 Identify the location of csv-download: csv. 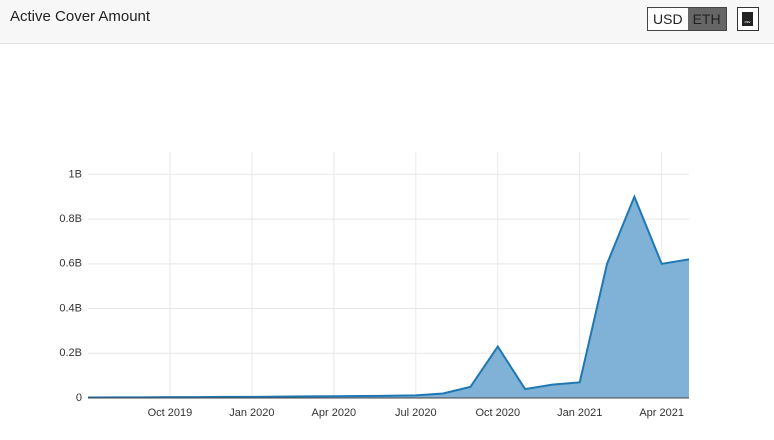
(748, 19).